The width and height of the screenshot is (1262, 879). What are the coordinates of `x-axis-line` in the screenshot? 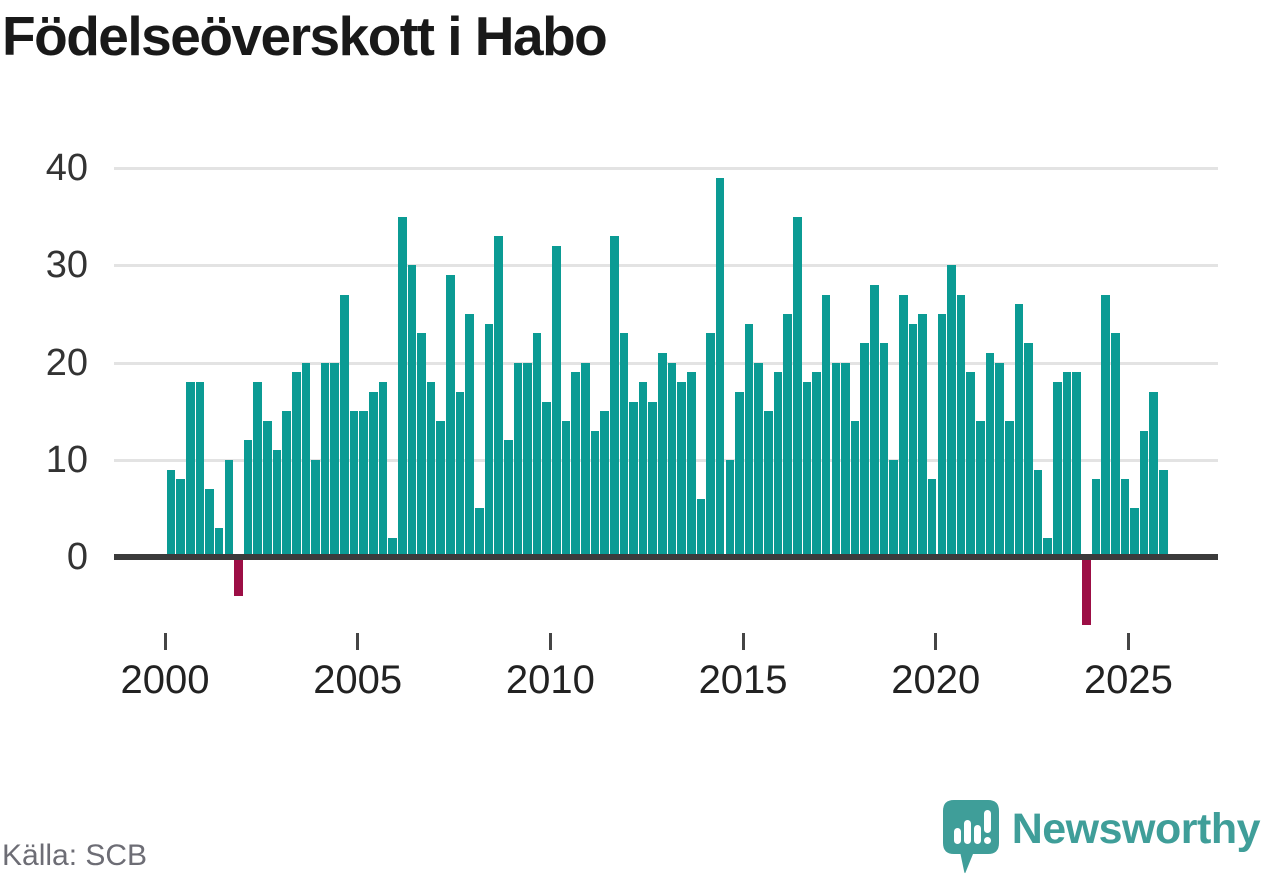 It's located at (666, 557).